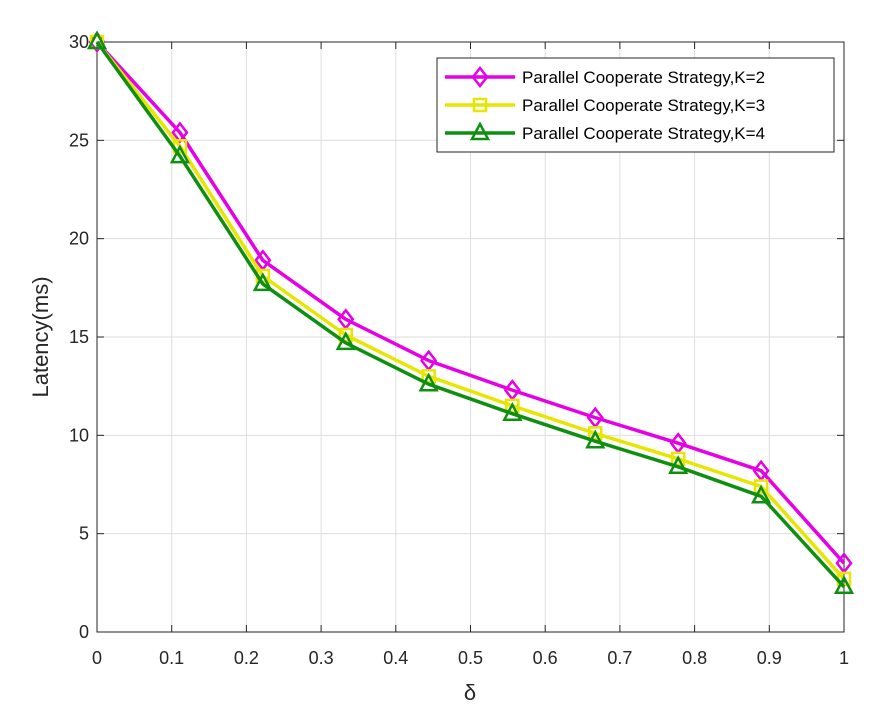 Image resolution: width=892 pixels, height=722 pixels. What do you see at coordinates (97, 658) in the screenshot?
I see `x-tick-label: 0` at bounding box center [97, 658].